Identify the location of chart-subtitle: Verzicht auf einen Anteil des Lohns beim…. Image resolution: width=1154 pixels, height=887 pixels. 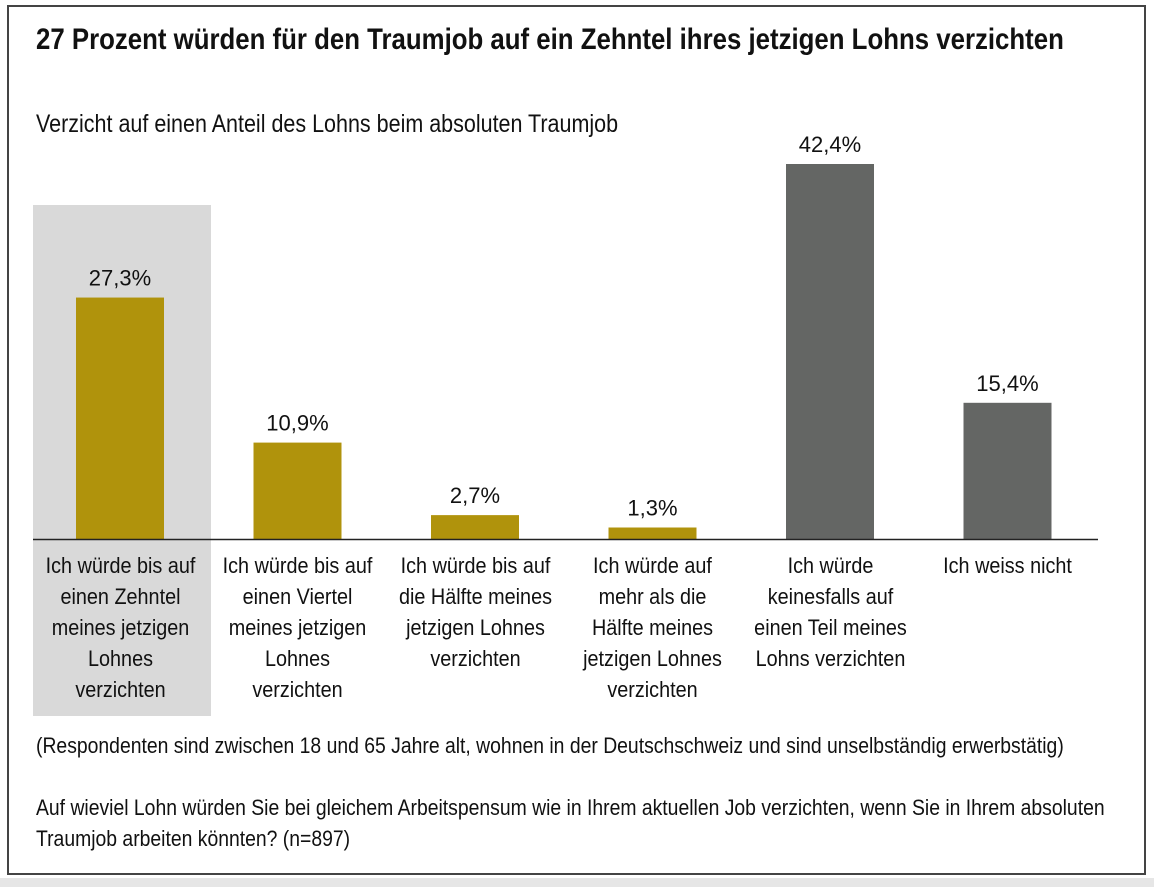
(327, 124).